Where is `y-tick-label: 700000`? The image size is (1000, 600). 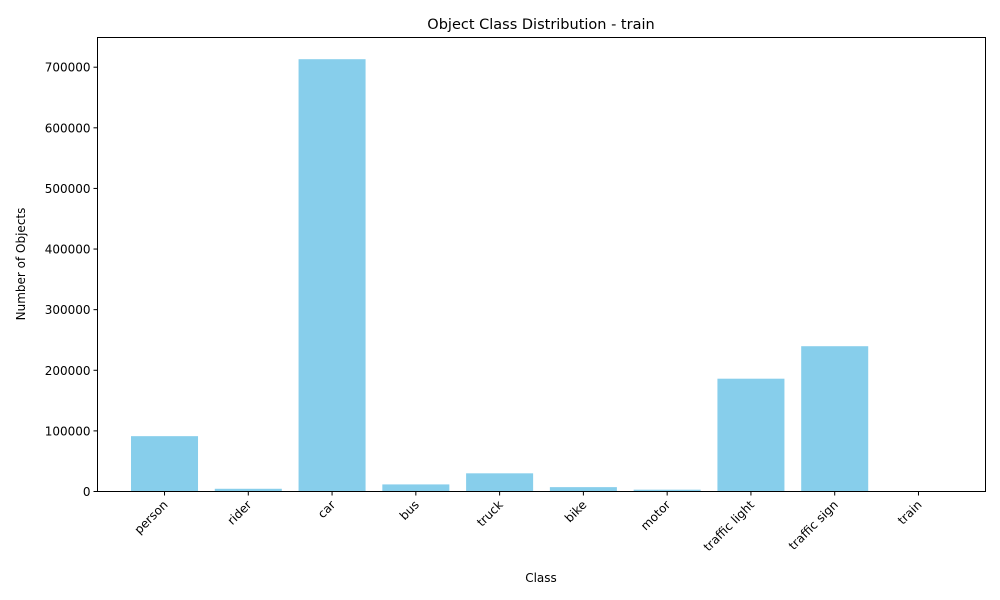
y-tick-label: 700000 is located at coordinates (68, 68).